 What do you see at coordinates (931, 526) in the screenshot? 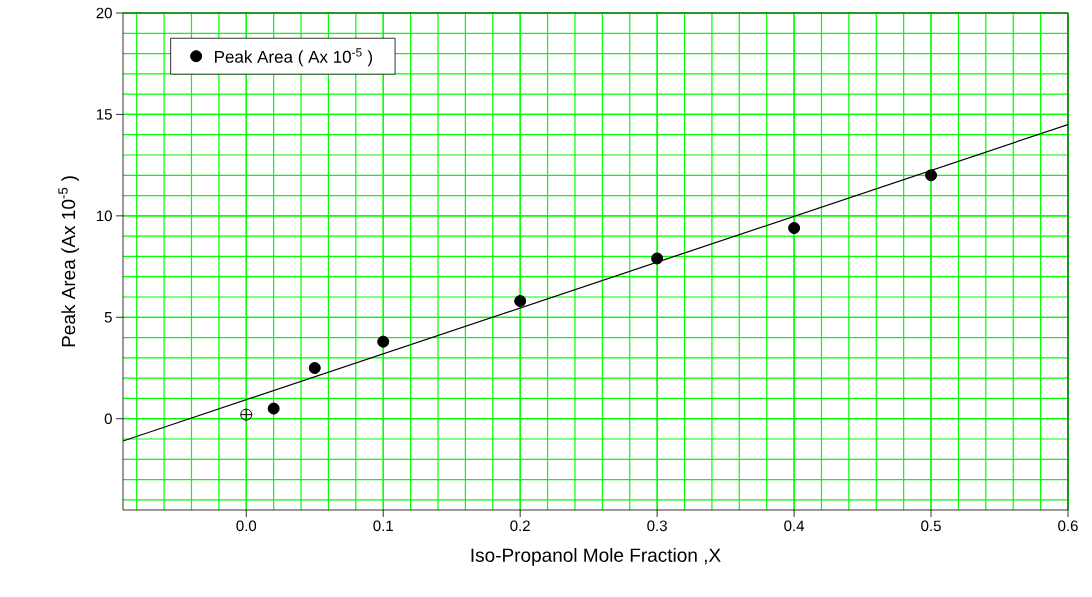
I see `x-tick-label: 0.5` at bounding box center [931, 526].